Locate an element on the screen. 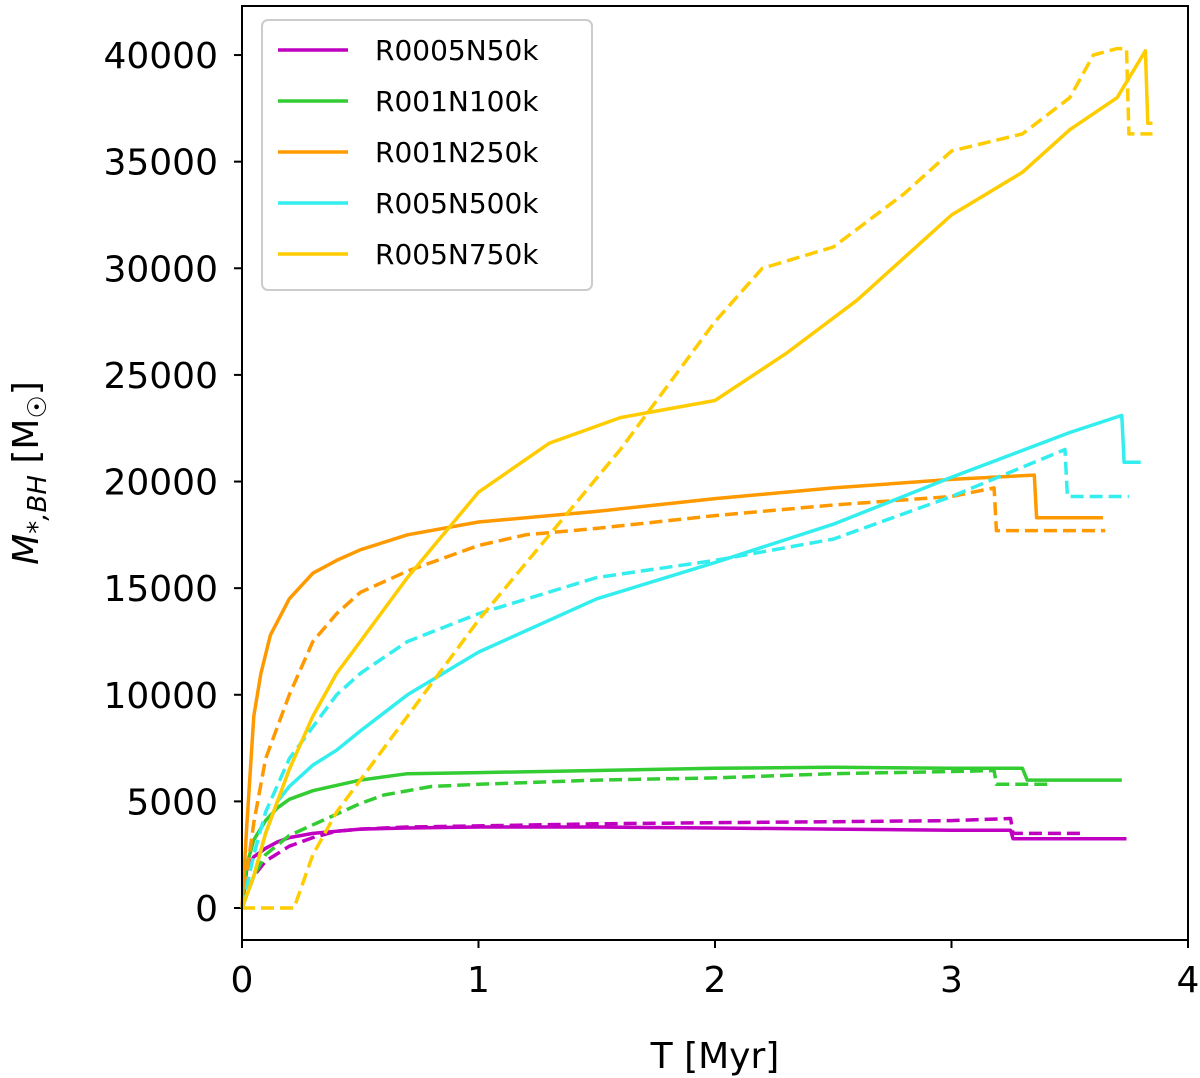 This screenshot has width=1200, height=1078. y-axis-label-unit-subscript: ☉ is located at coordinates (38, 406).